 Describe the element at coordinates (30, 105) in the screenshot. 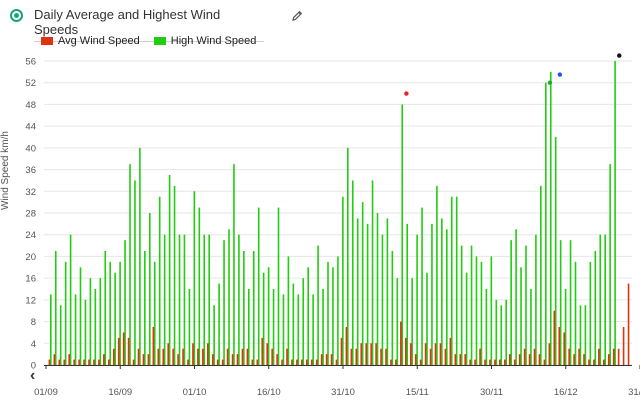

I see `y-tick-label: 48` at that location.